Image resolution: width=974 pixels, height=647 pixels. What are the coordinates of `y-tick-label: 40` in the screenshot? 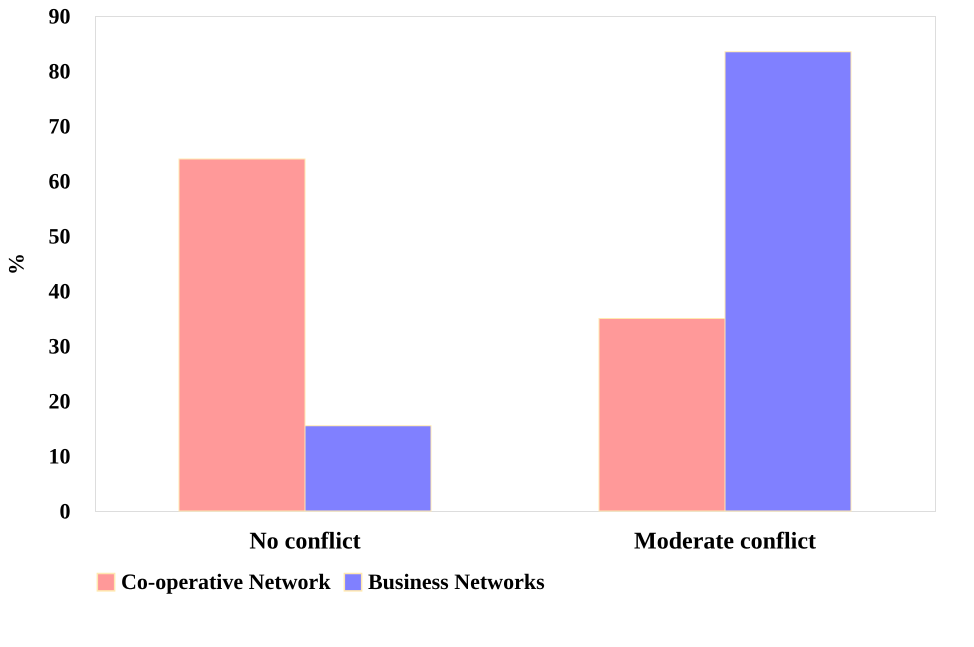 It's located at (59, 291).